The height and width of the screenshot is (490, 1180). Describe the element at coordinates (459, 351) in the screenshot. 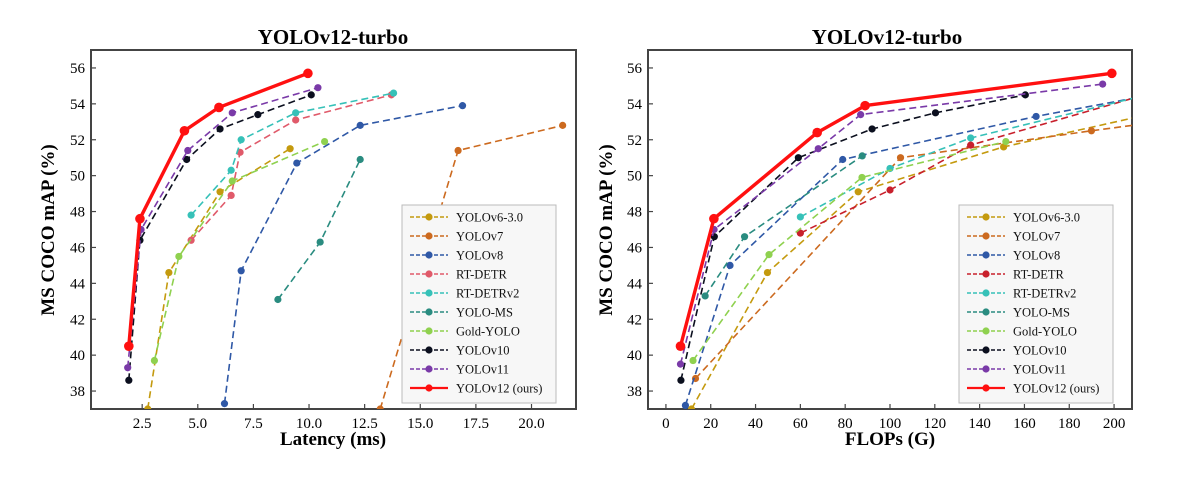

I see `legend-item: YOLOv10` at that location.